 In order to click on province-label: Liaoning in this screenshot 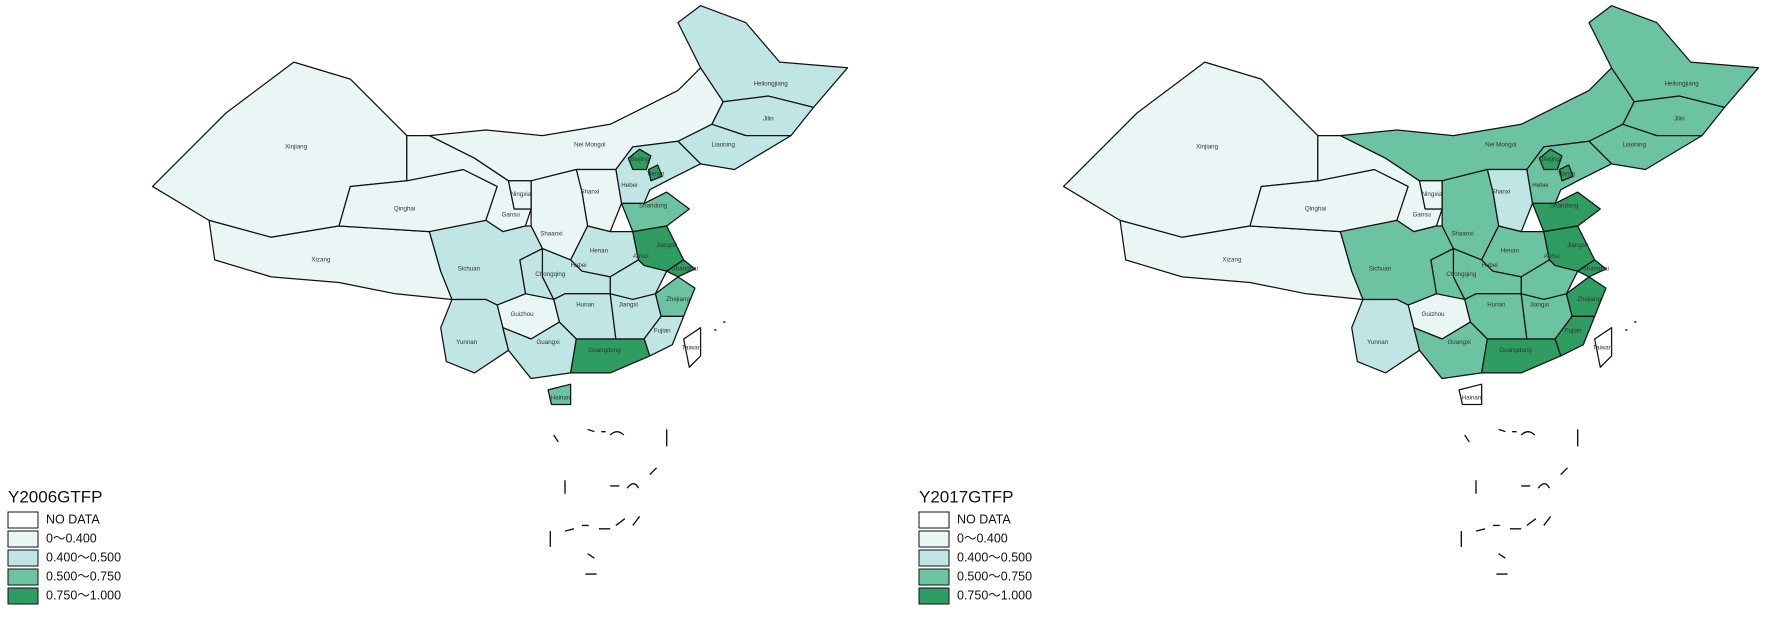, I will do `click(723, 144)`.